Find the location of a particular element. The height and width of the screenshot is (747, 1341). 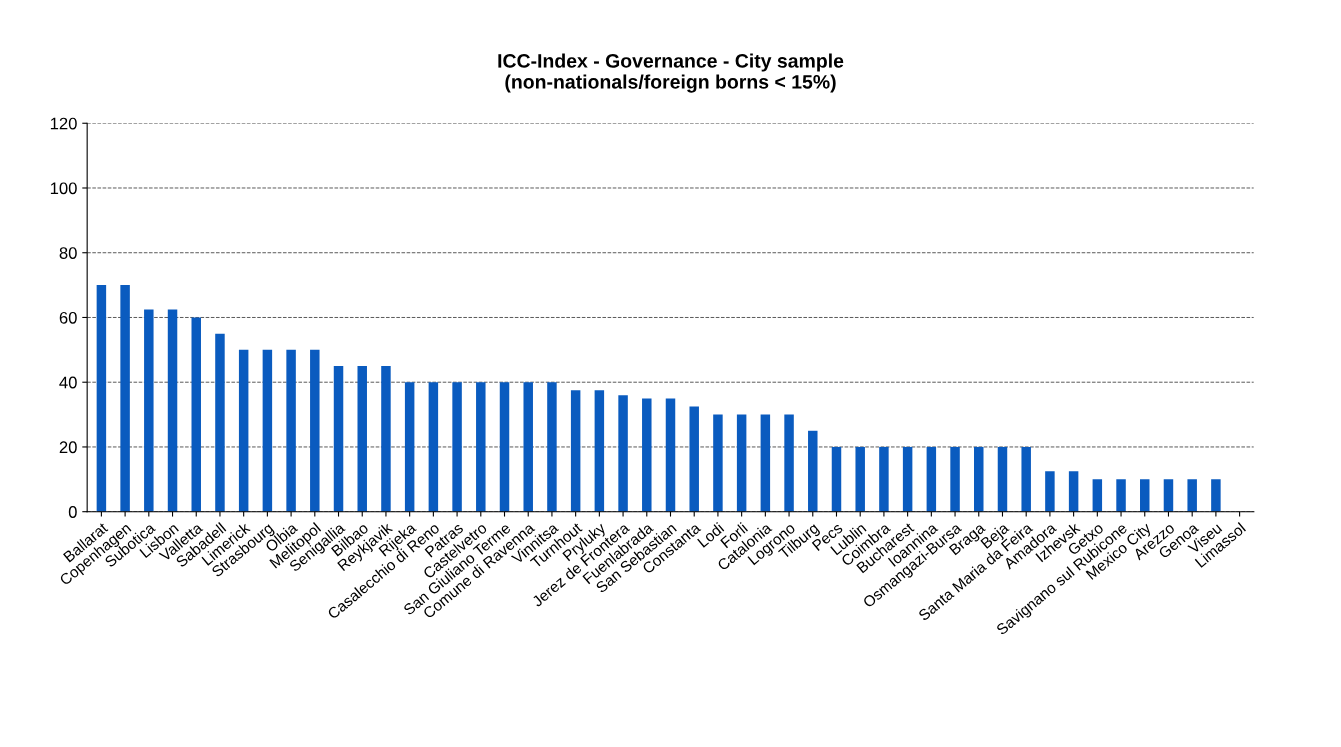

y-tick-label: 60 is located at coordinates (68, 317).